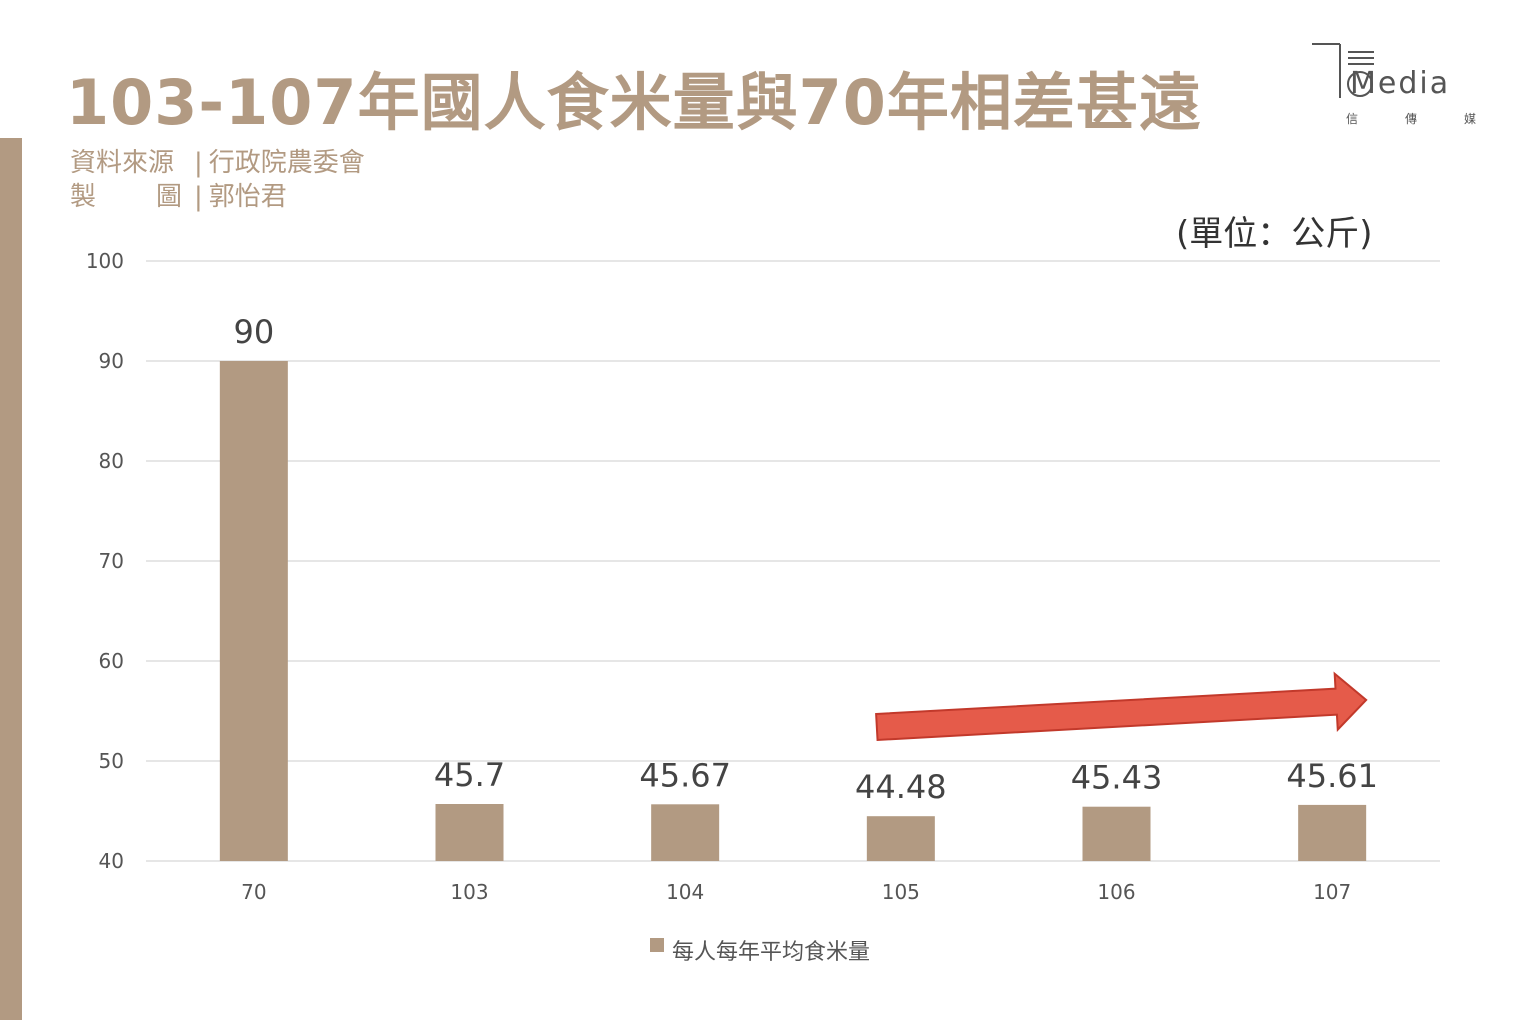 The image size is (1536, 1020). What do you see at coordinates (83, 197) in the screenshot?
I see `author-label-part1: 製` at bounding box center [83, 197].